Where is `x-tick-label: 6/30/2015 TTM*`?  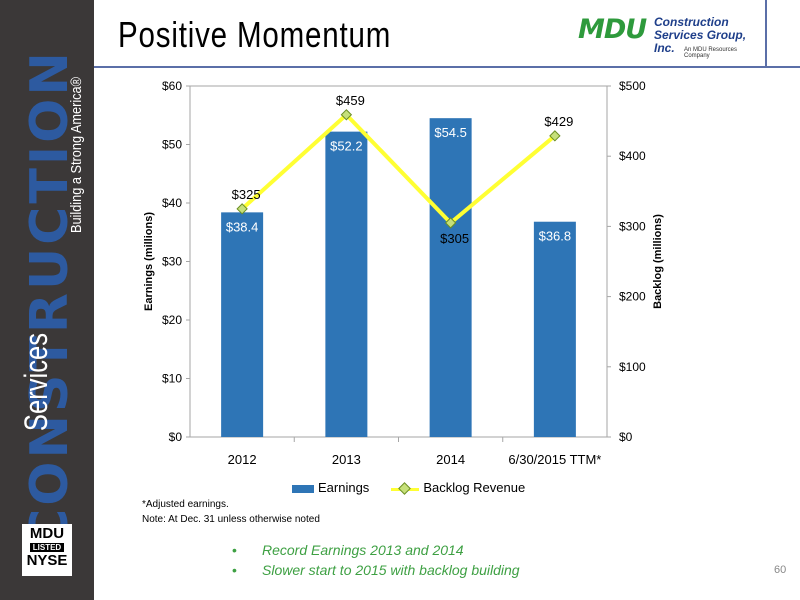 x-tick-label: 6/30/2015 TTM* is located at coordinates (554, 459).